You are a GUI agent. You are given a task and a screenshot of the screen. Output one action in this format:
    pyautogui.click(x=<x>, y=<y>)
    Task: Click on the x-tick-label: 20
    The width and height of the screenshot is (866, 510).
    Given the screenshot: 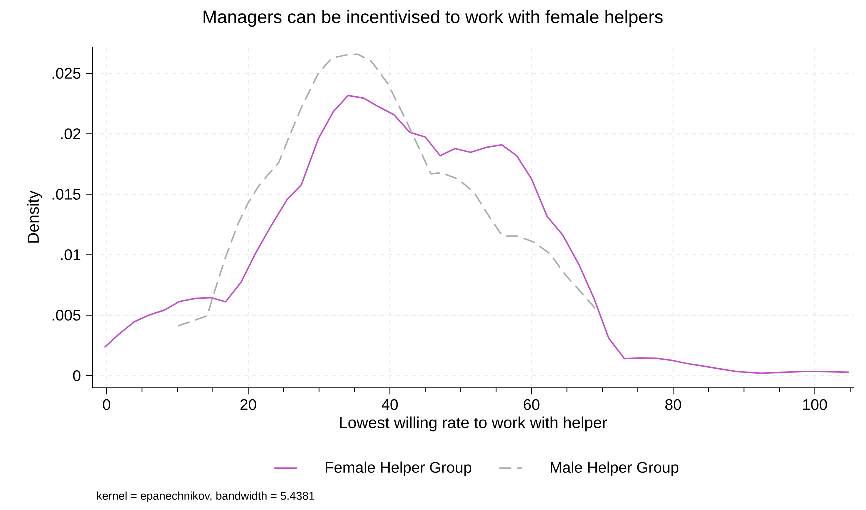 What is the action you would take?
    pyautogui.click(x=248, y=404)
    